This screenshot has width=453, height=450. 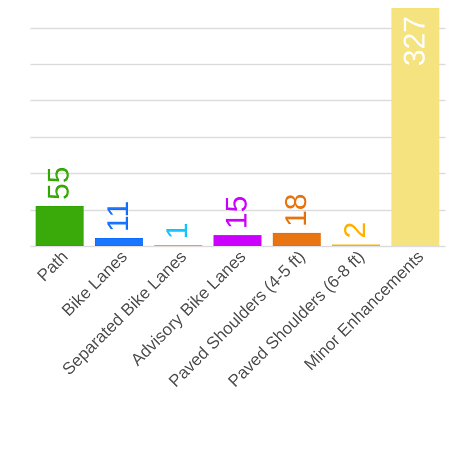 I want to click on data-label: 15, so click(x=237, y=213).